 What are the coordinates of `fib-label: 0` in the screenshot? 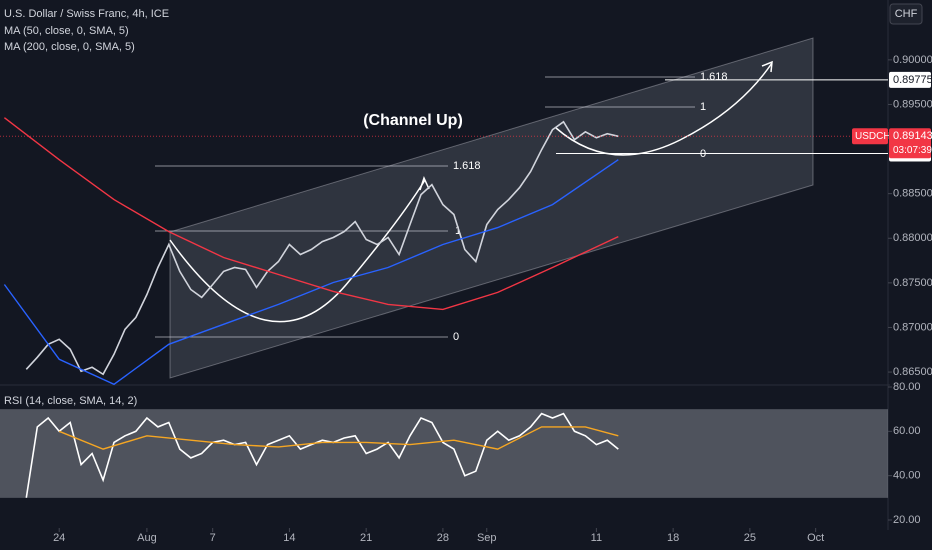 It's located at (456, 337).